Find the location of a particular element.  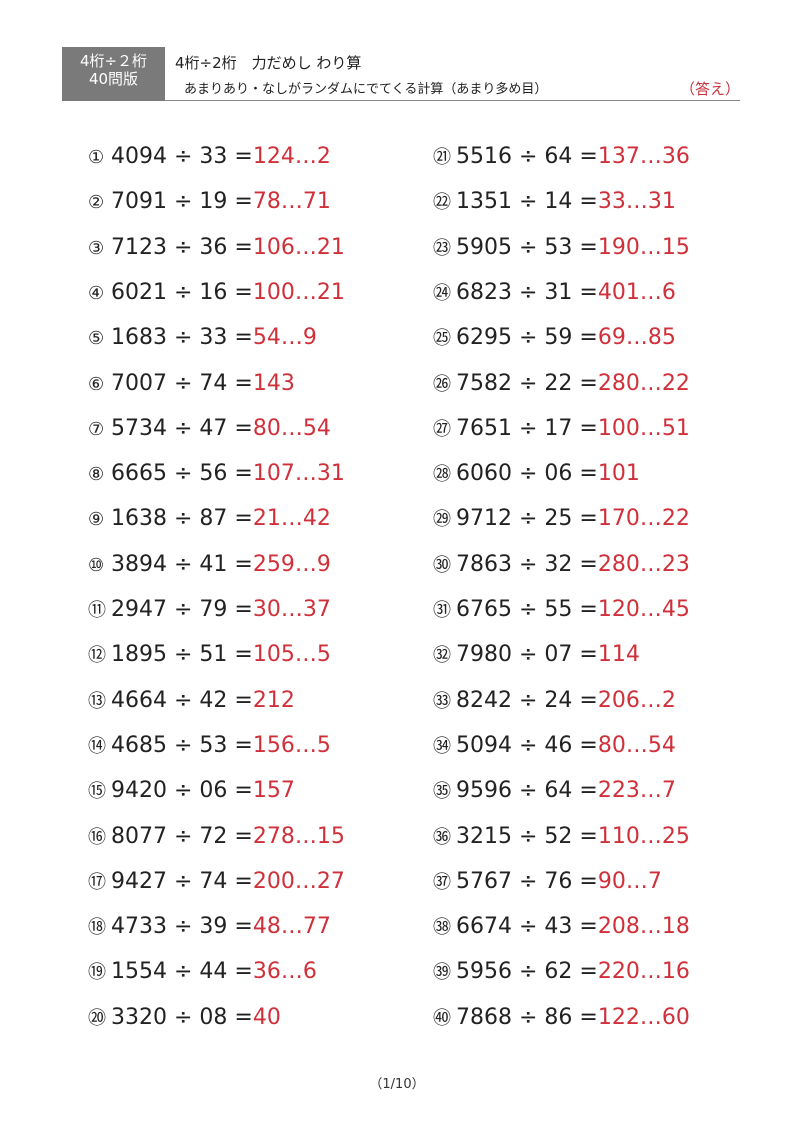

problem-number: ⑮ is located at coordinates (97, 792).